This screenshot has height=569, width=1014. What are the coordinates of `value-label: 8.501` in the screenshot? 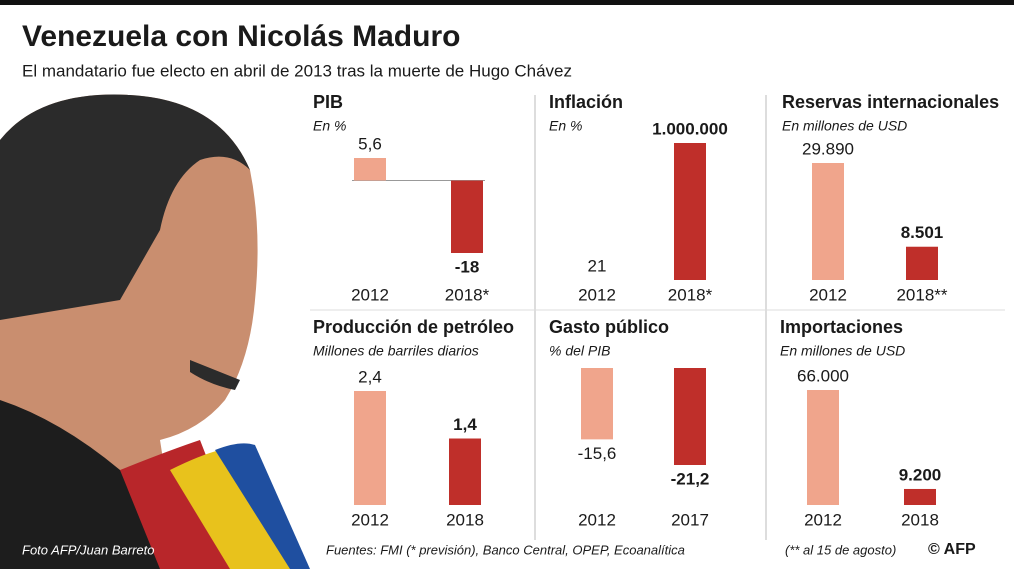 It's located at (922, 232).